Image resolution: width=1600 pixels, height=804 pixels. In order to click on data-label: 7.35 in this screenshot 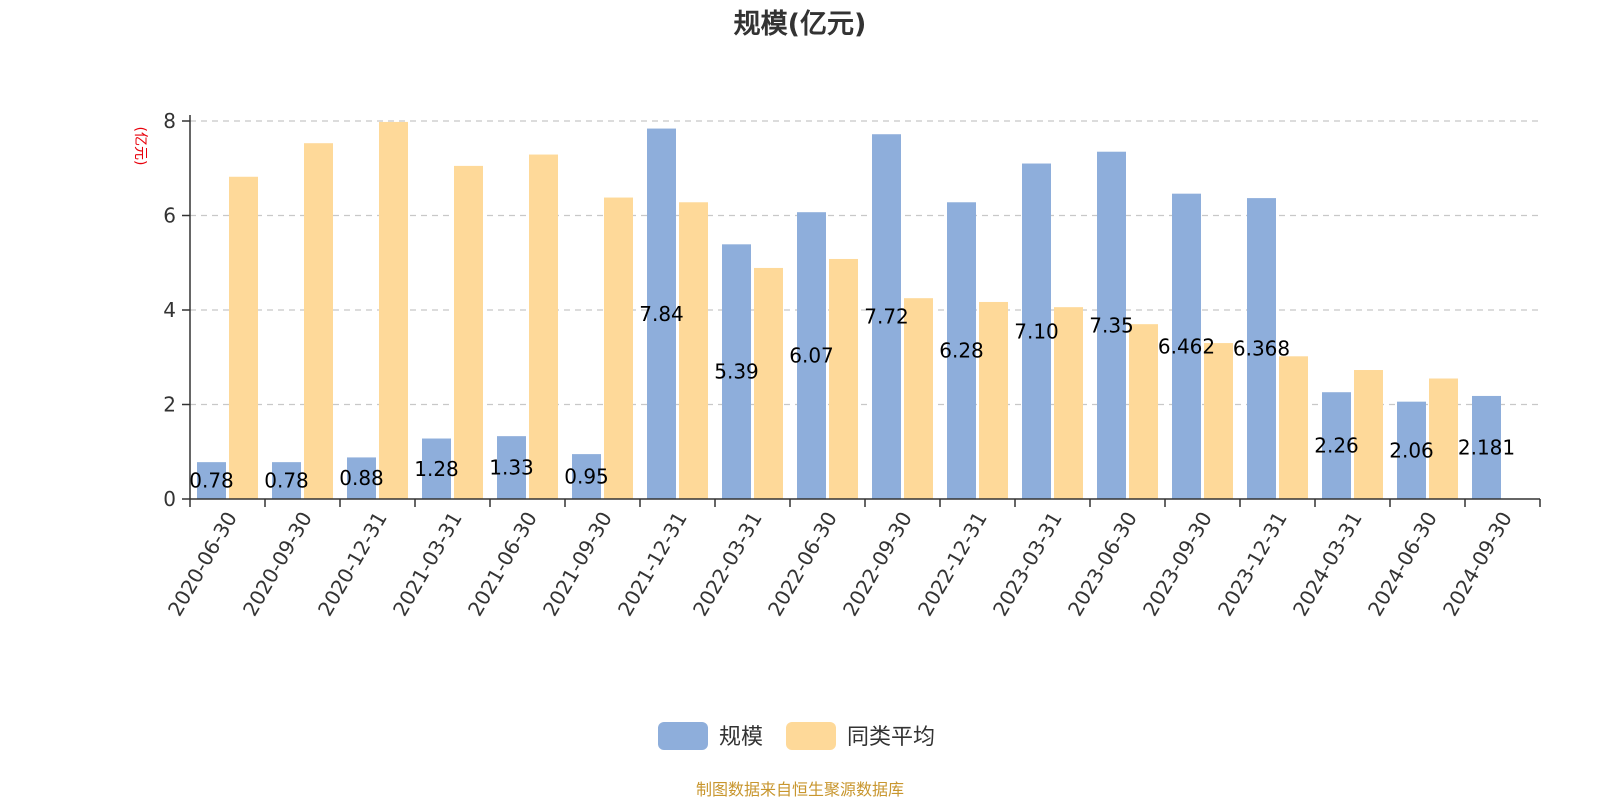, I will do `click(1111, 325)`.